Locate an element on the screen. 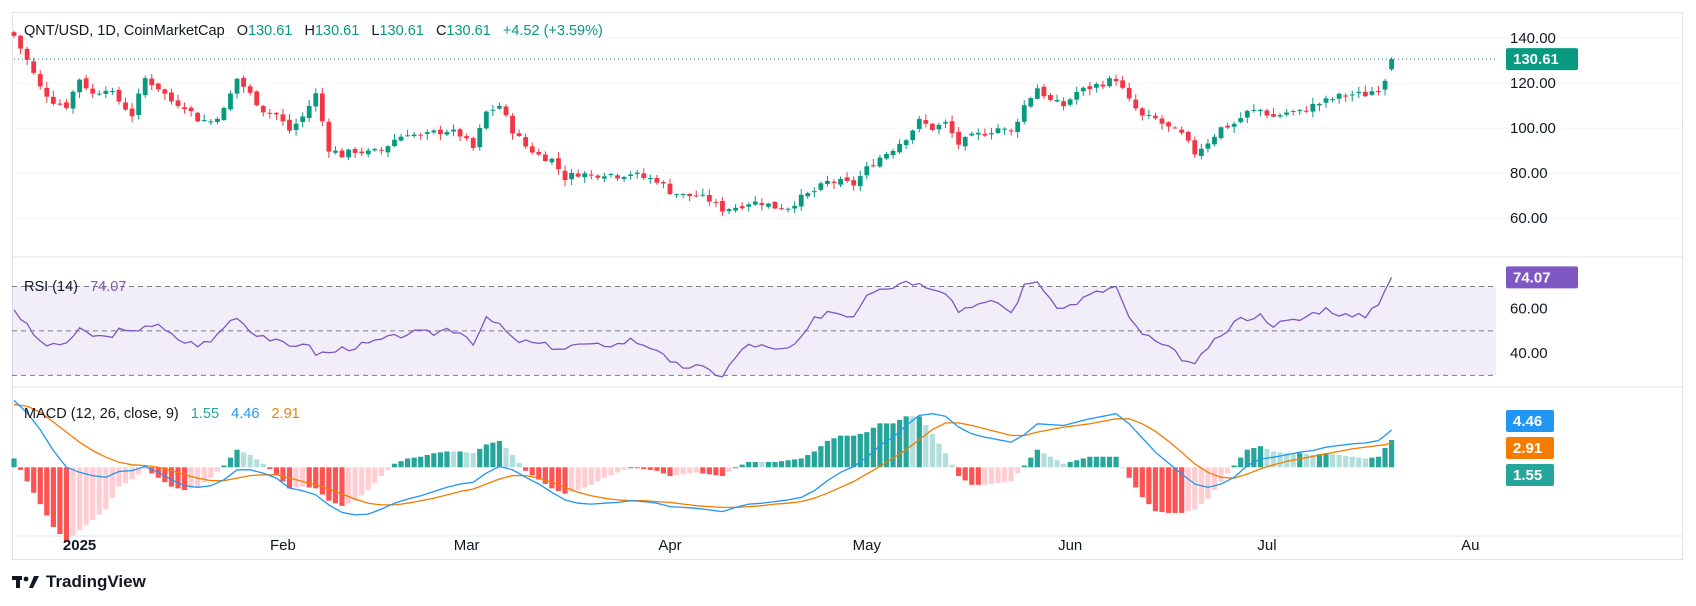 This screenshot has width=1696, height=606. macd-legend: MACD (12, 26, close, 9) 1.55 4.46 2.91 is located at coordinates (162, 414).